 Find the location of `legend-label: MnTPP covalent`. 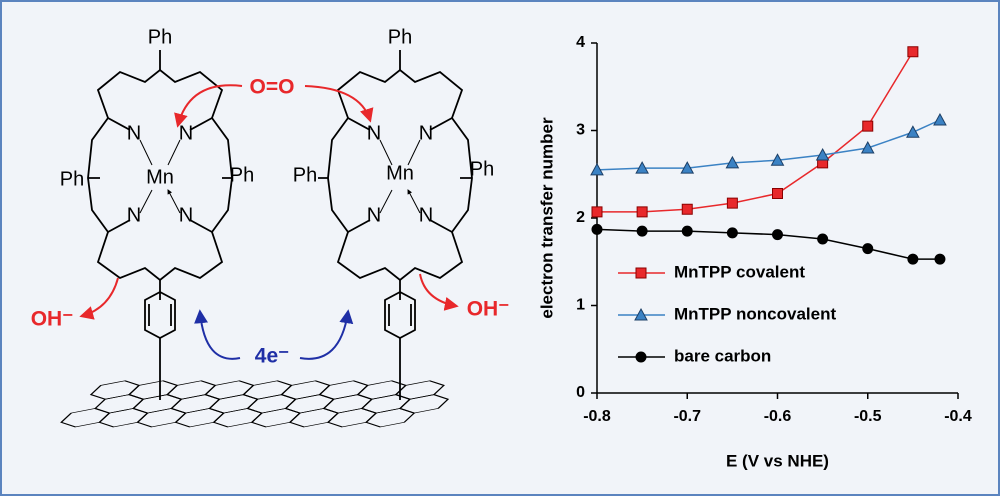

legend-label: MnTPP covalent is located at coordinates (739, 271).